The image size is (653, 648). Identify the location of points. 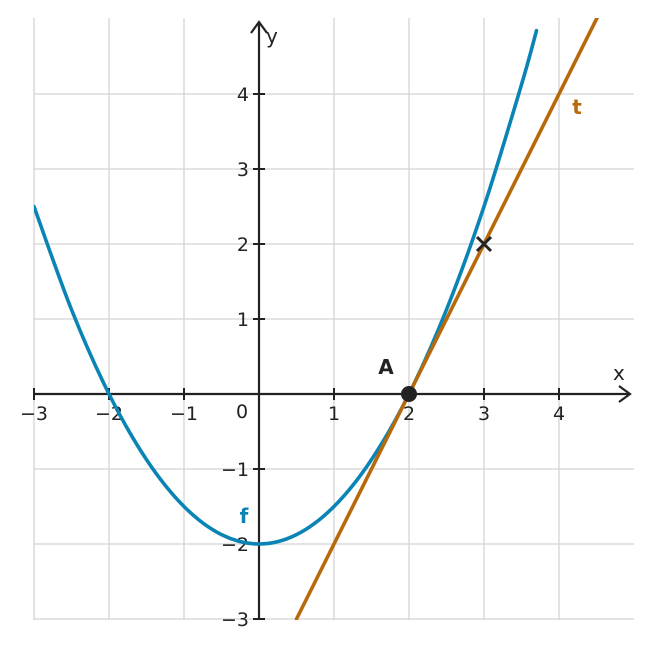
(447, 318).